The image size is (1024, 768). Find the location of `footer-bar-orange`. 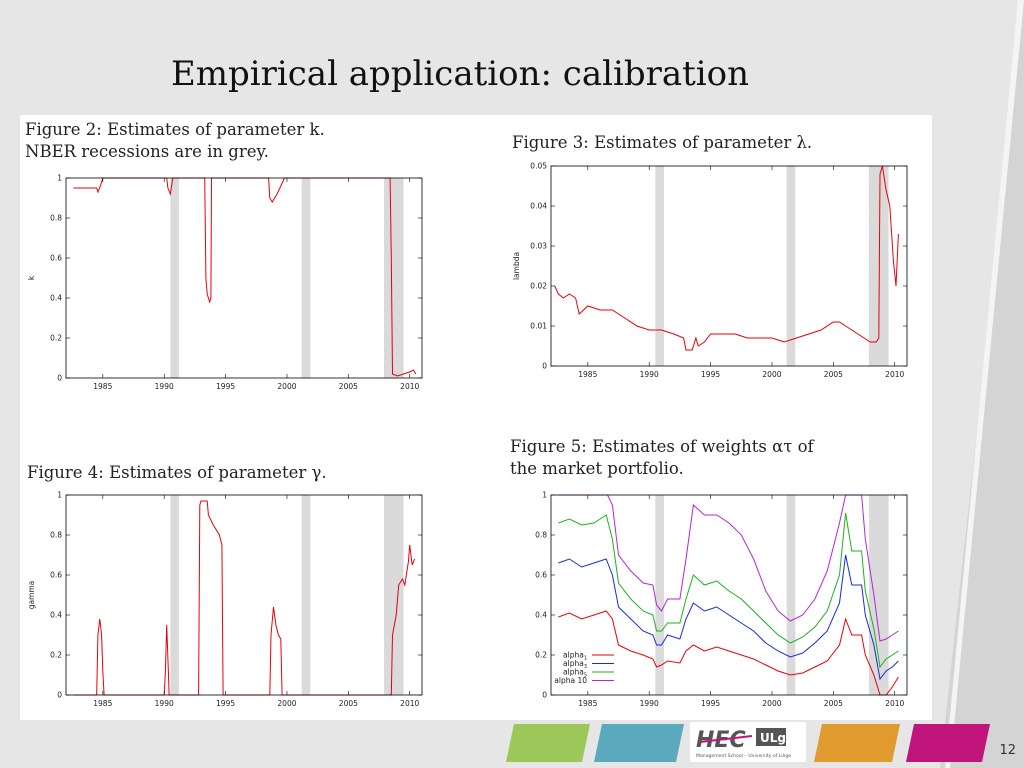

footer-bar-orange is located at coordinates (857, 743).